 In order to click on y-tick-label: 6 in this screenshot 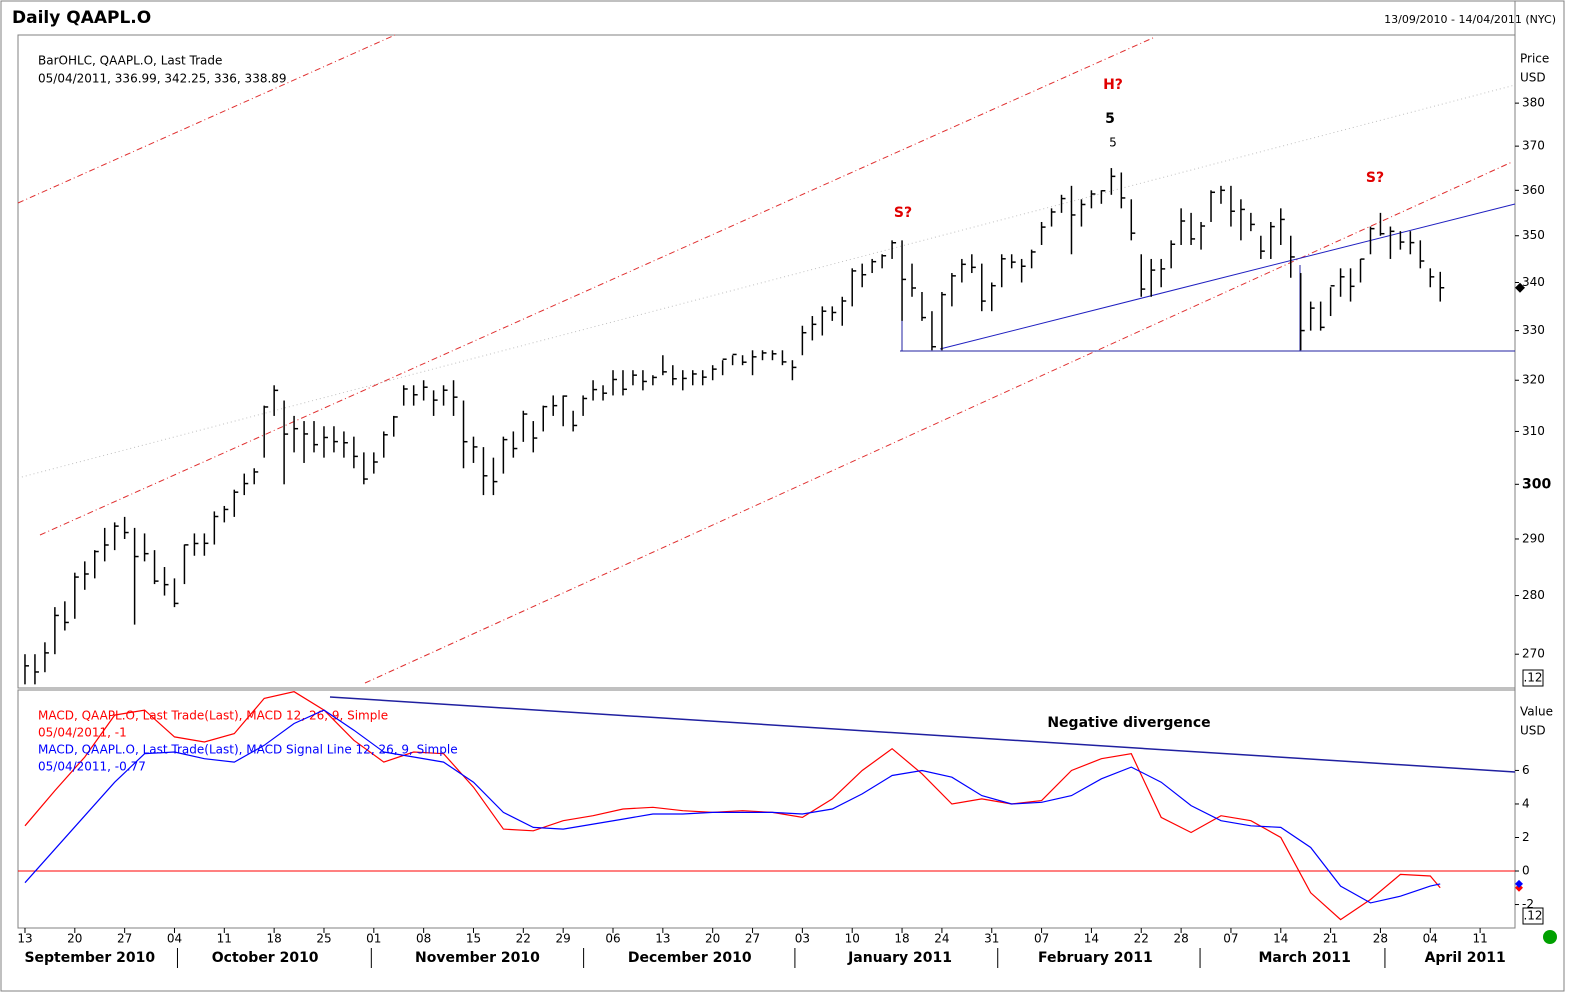, I will do `click(1526, 770)`.